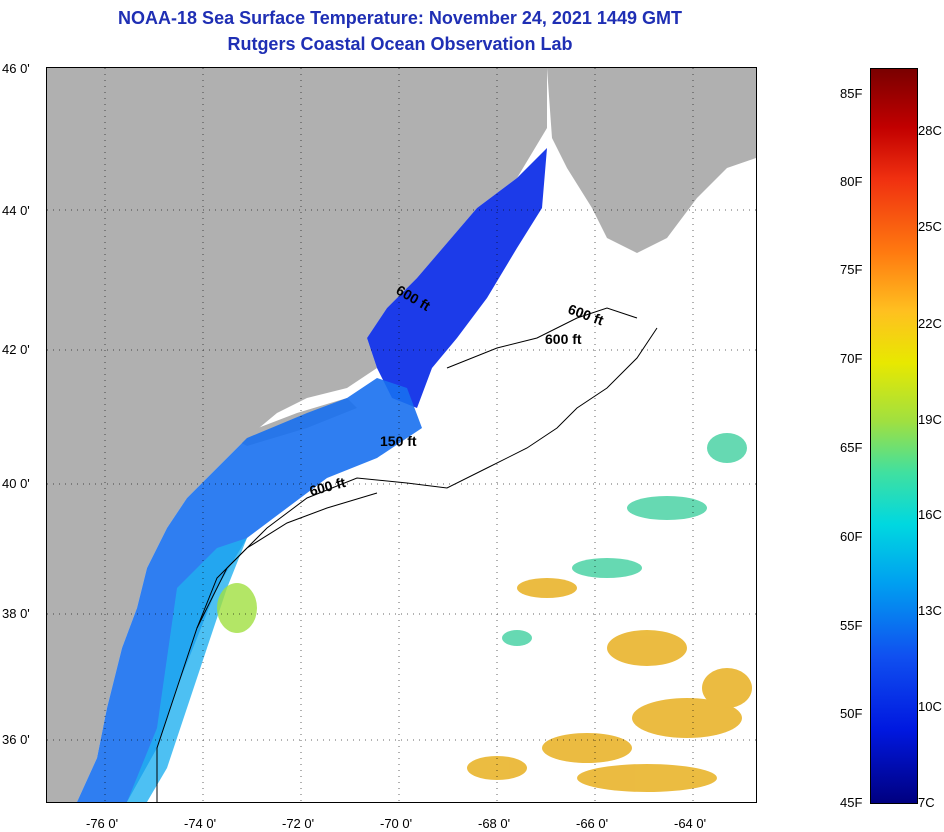  Describe the element at coordinates (102, 823) in the screenshot. I see `lon-label-76: -76 0'` at that location.